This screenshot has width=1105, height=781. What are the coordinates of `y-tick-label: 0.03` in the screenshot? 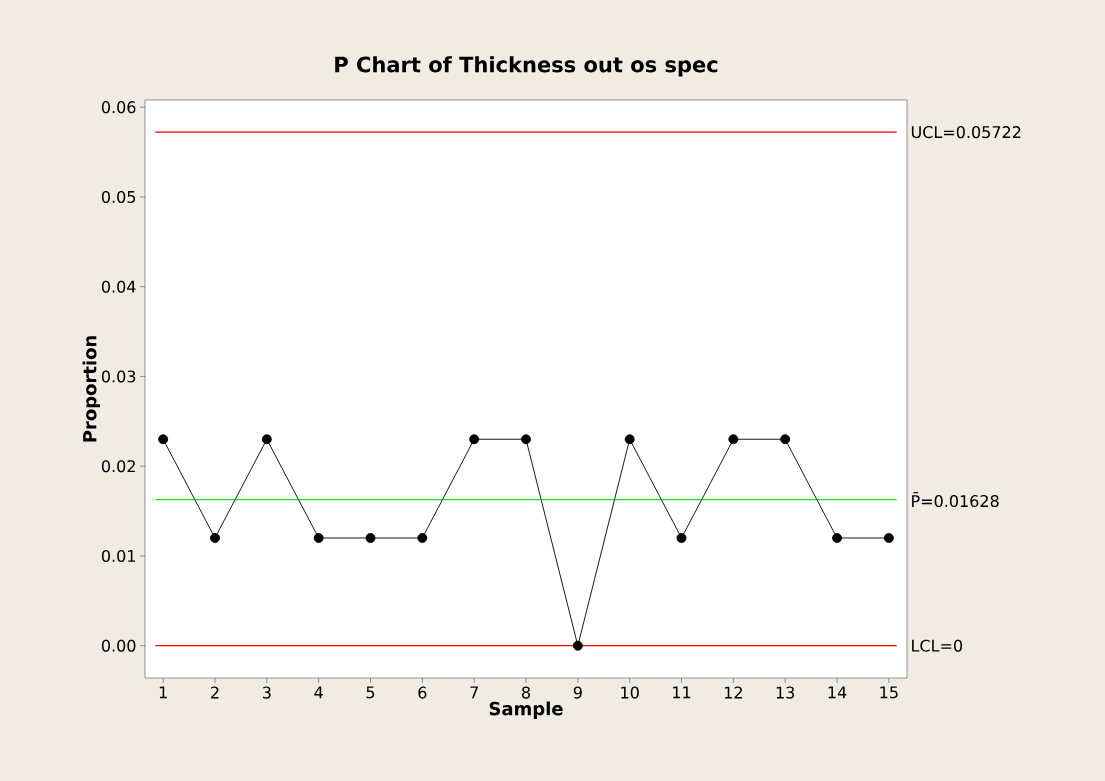 It's located at (118, 376).